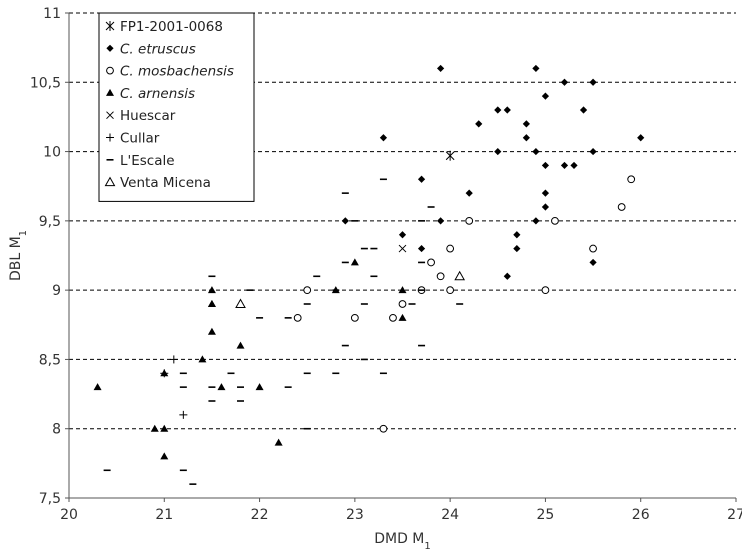 The height and width of the screenshot is (555, 742). Describe the element at coordinates (50, 499) in the screenshot. I see `y-tick-label: 7,5` at that location.